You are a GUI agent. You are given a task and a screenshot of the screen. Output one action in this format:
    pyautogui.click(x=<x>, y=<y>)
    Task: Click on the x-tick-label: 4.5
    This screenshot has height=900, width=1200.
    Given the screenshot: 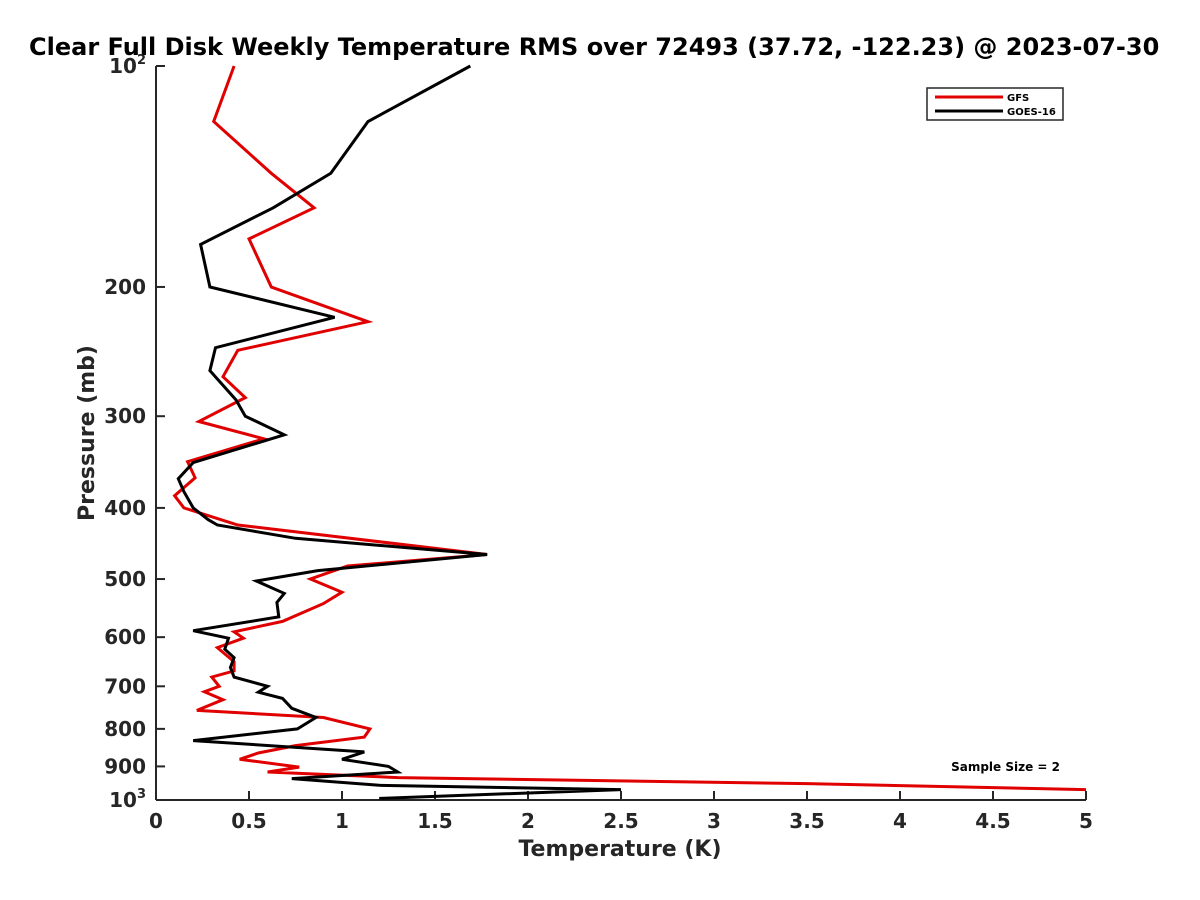 What is the action you would take?
    pyautogui.click(x=992, y=821)
    